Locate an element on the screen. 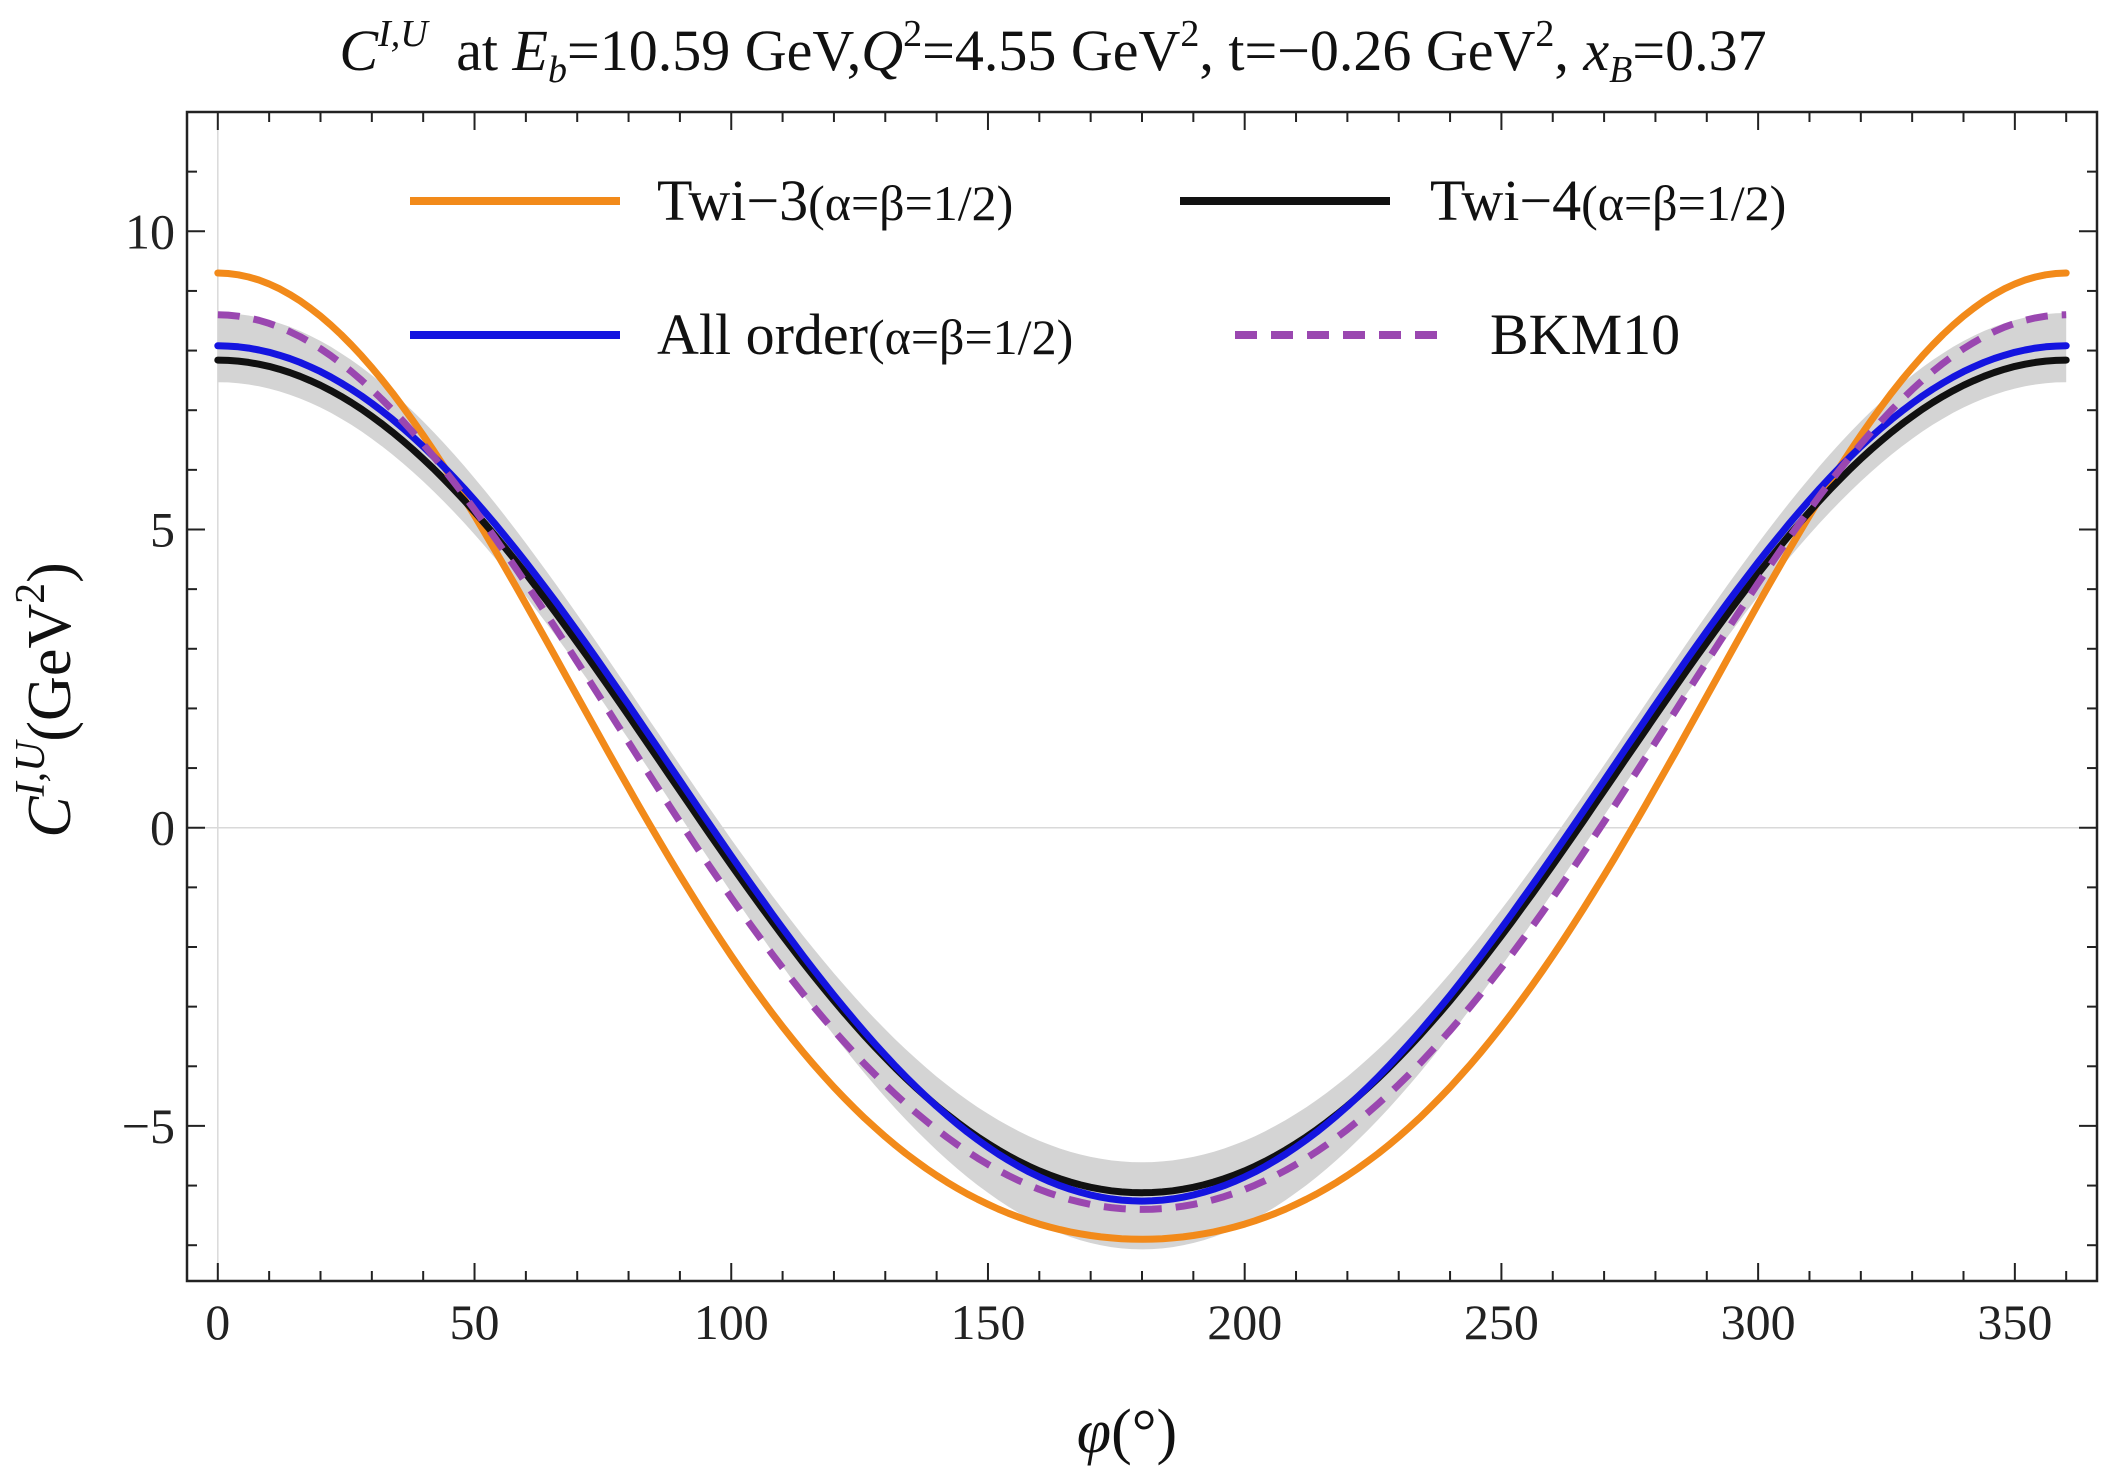  legend-label-twi3: Twi−3(α=β=1/2) is located at coordinates (835, 200).